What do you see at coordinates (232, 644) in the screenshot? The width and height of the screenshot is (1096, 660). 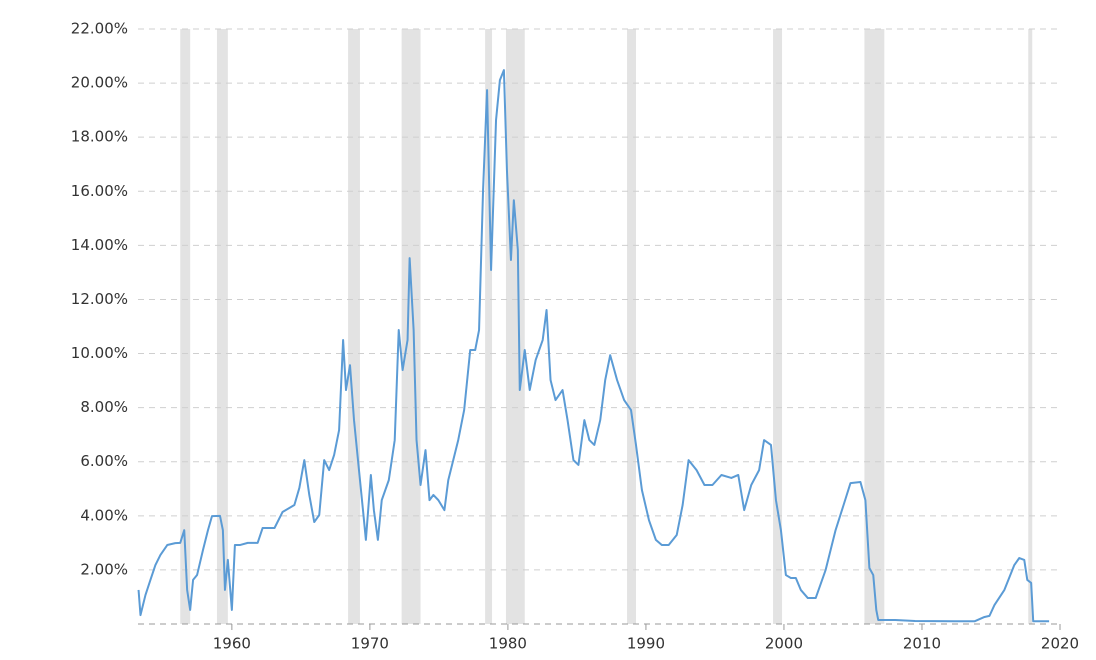 I see `x-tick-label: 1960` at bounding box center [232, 644].